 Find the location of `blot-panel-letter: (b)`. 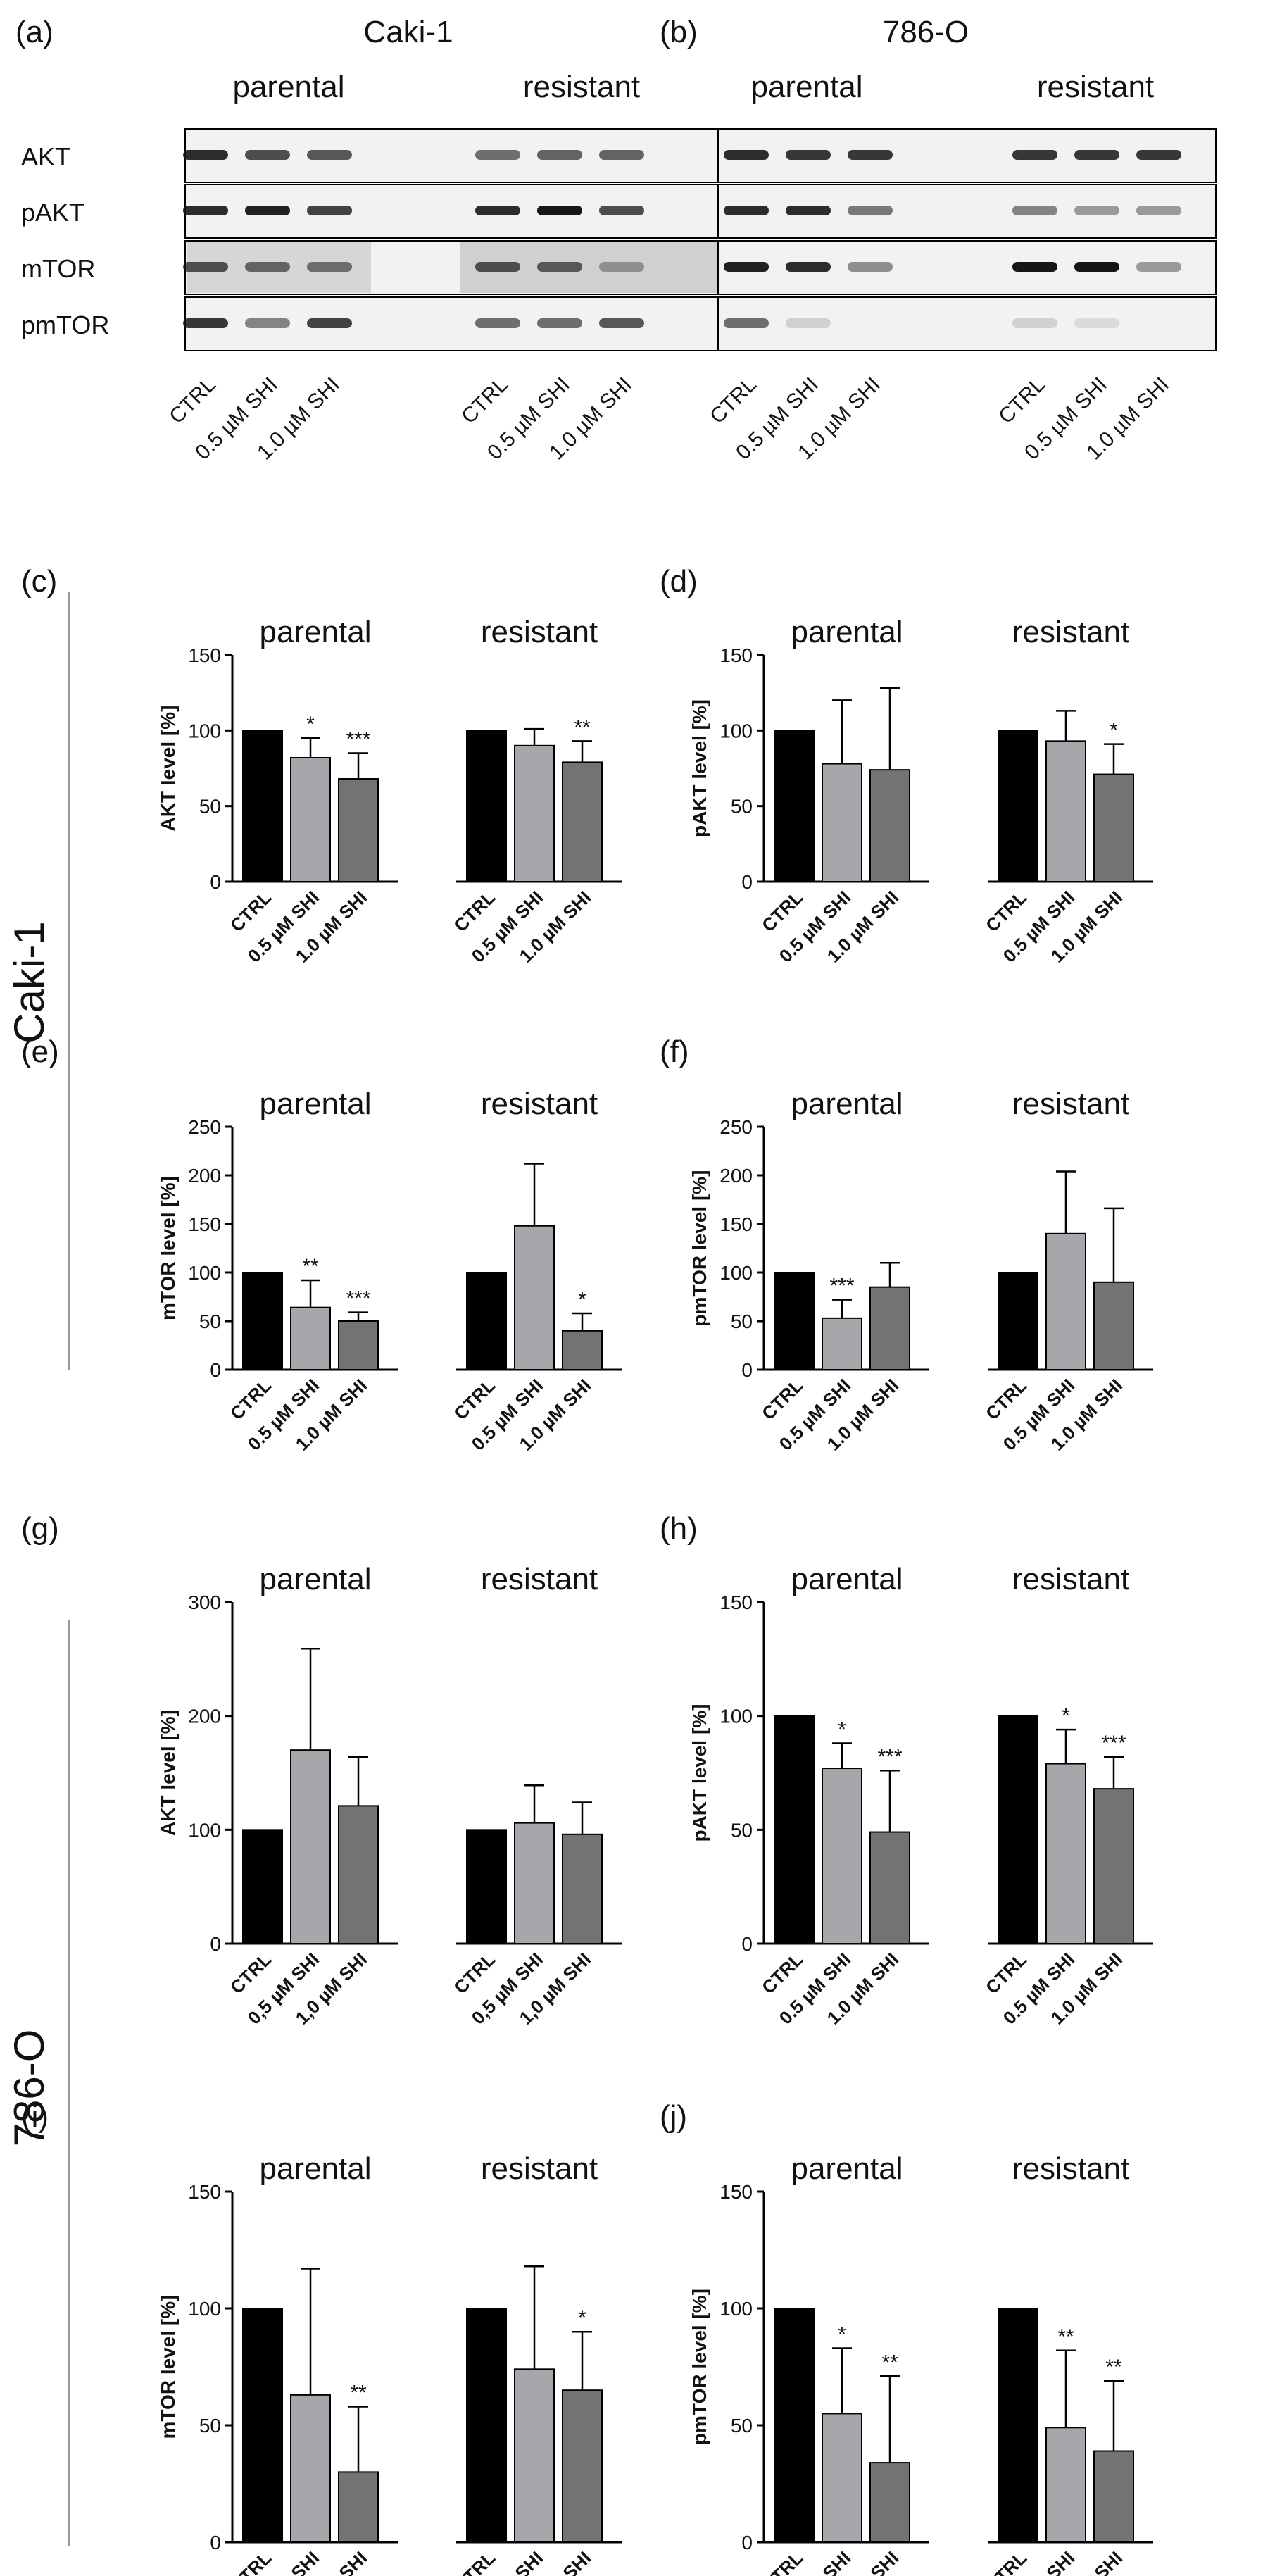

blot-panel-letter: (b) is located at coordinates (679, 32).